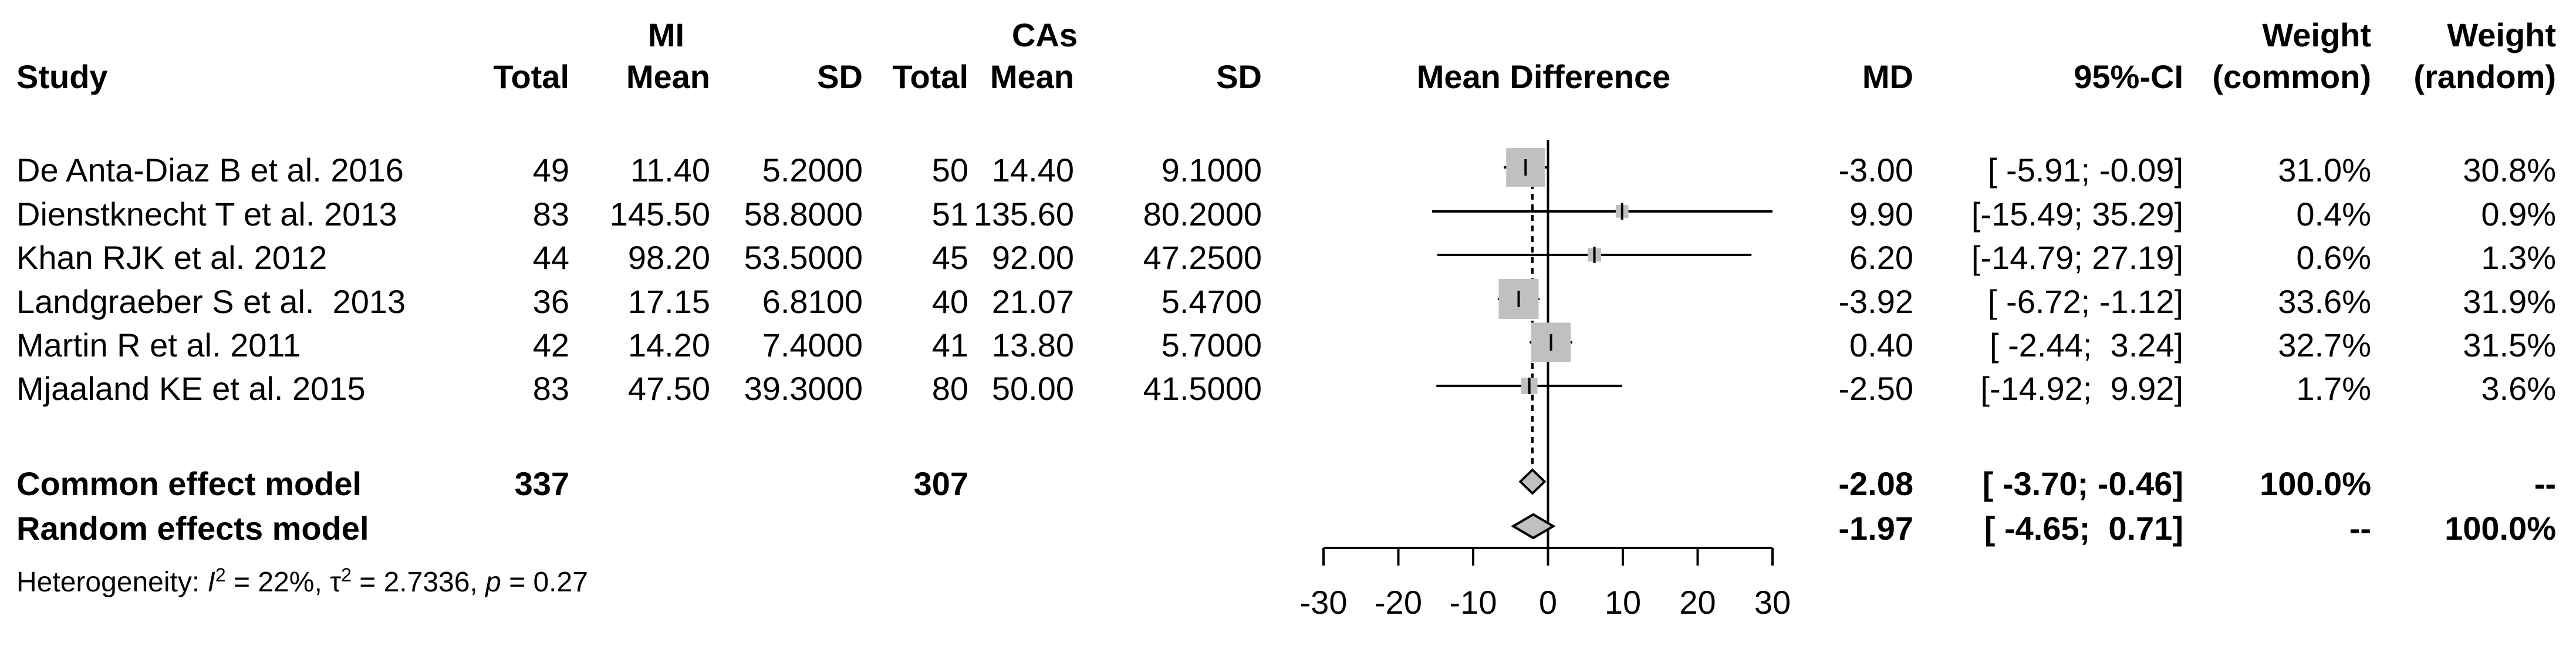  What do you see at coordinates (1875, 301) in the screenshot?
I see `md-cell: -3.92` at bounding box center [1875, 301].